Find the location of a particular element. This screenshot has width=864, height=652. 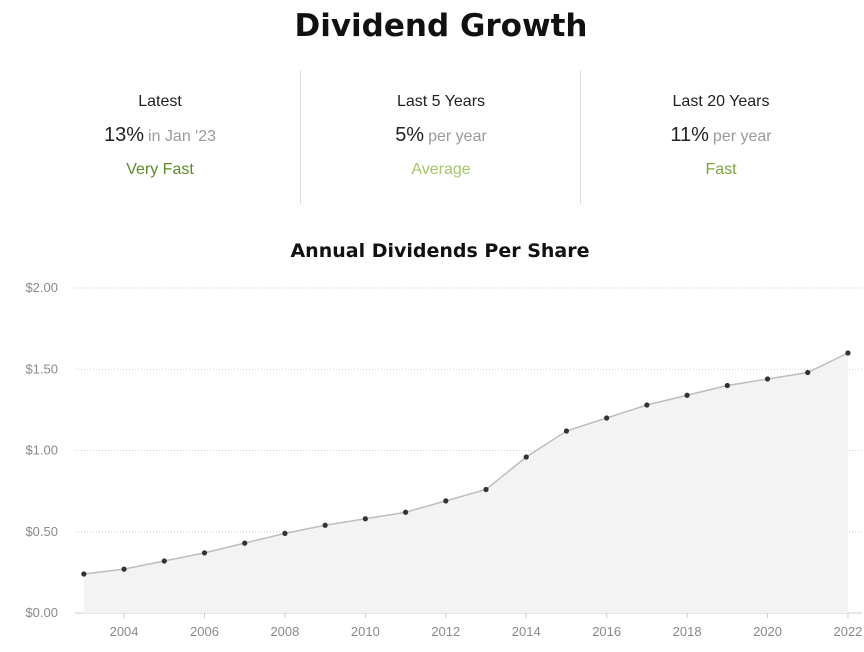

stat-value-line: 11% per year is located at coordinates (721, 135).